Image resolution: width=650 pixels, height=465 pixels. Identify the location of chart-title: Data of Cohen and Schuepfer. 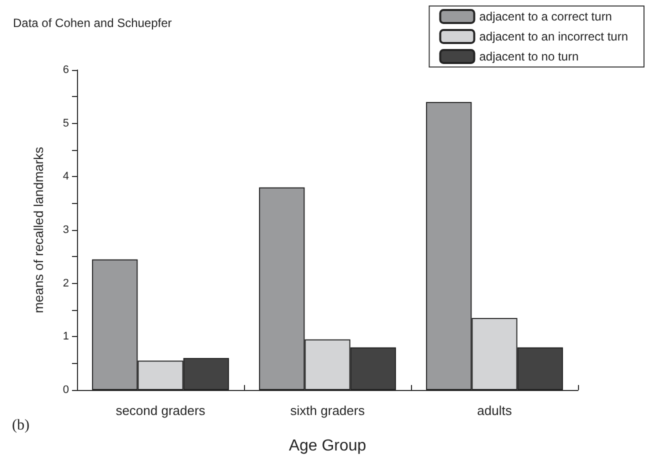
(92, 23).